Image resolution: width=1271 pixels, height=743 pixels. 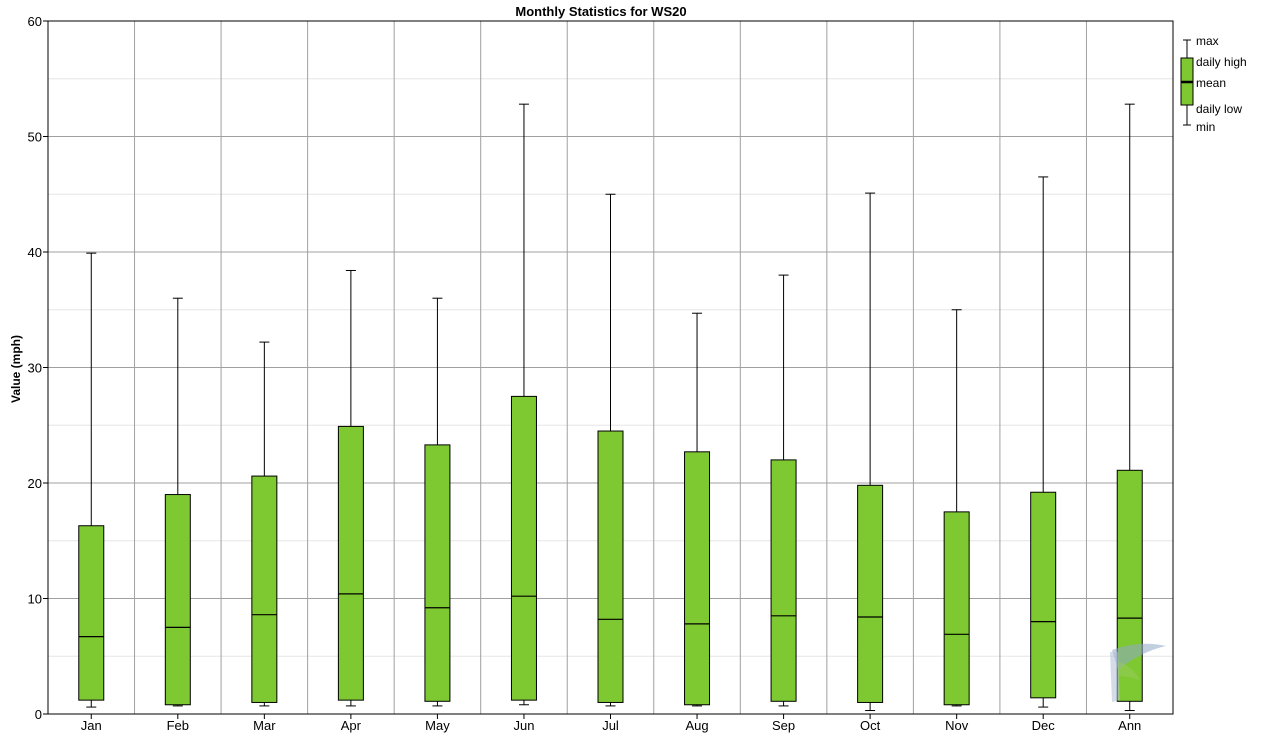 I want to click on box-Dec, so click(x=1043, y=595).